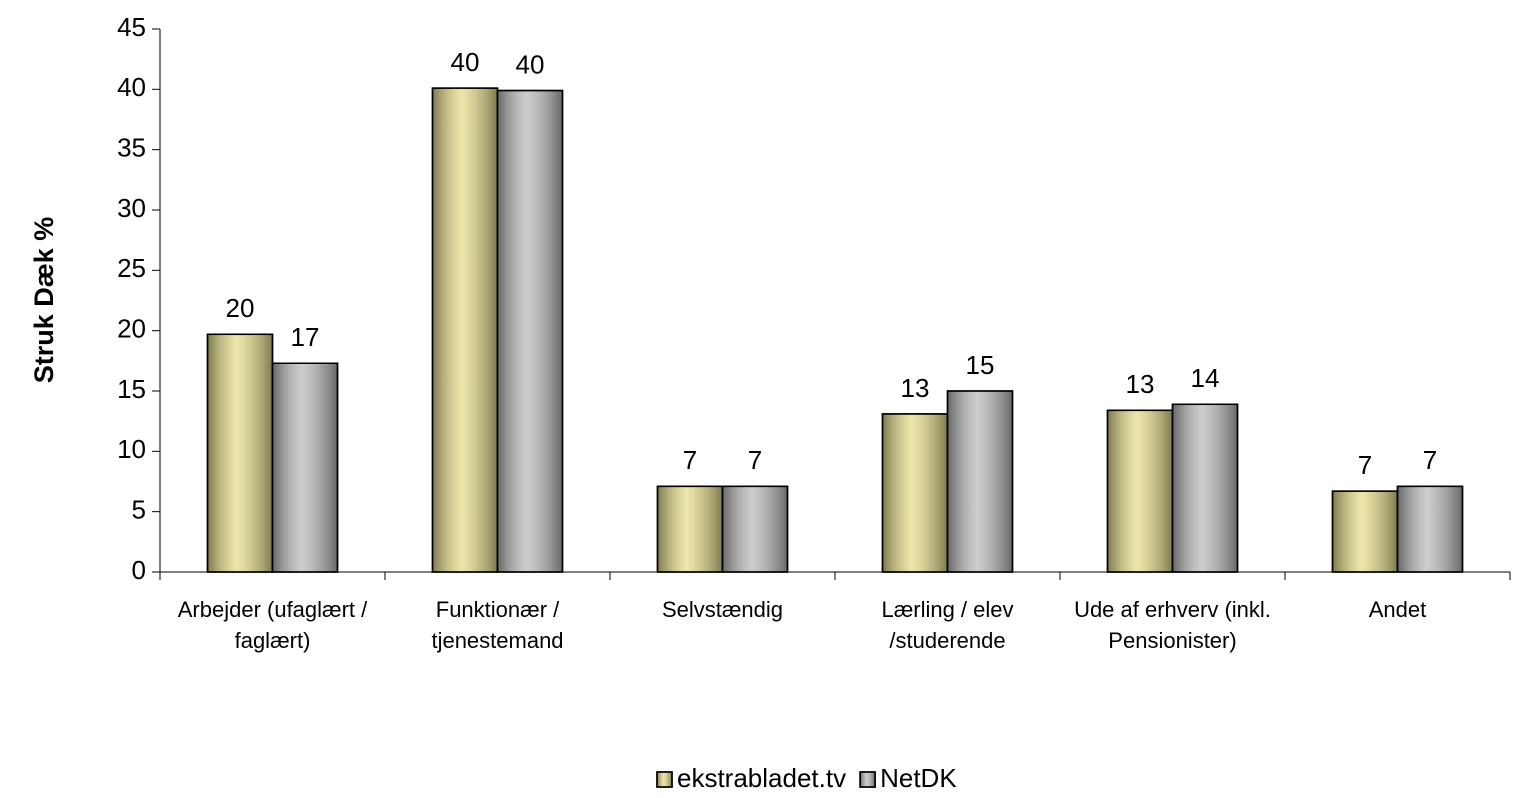 The height and width of the screenshot is (798, 1519). Describe the element at coordinates (131, 389) in the screenshot. I see `y-tick-label: 15` at that location.